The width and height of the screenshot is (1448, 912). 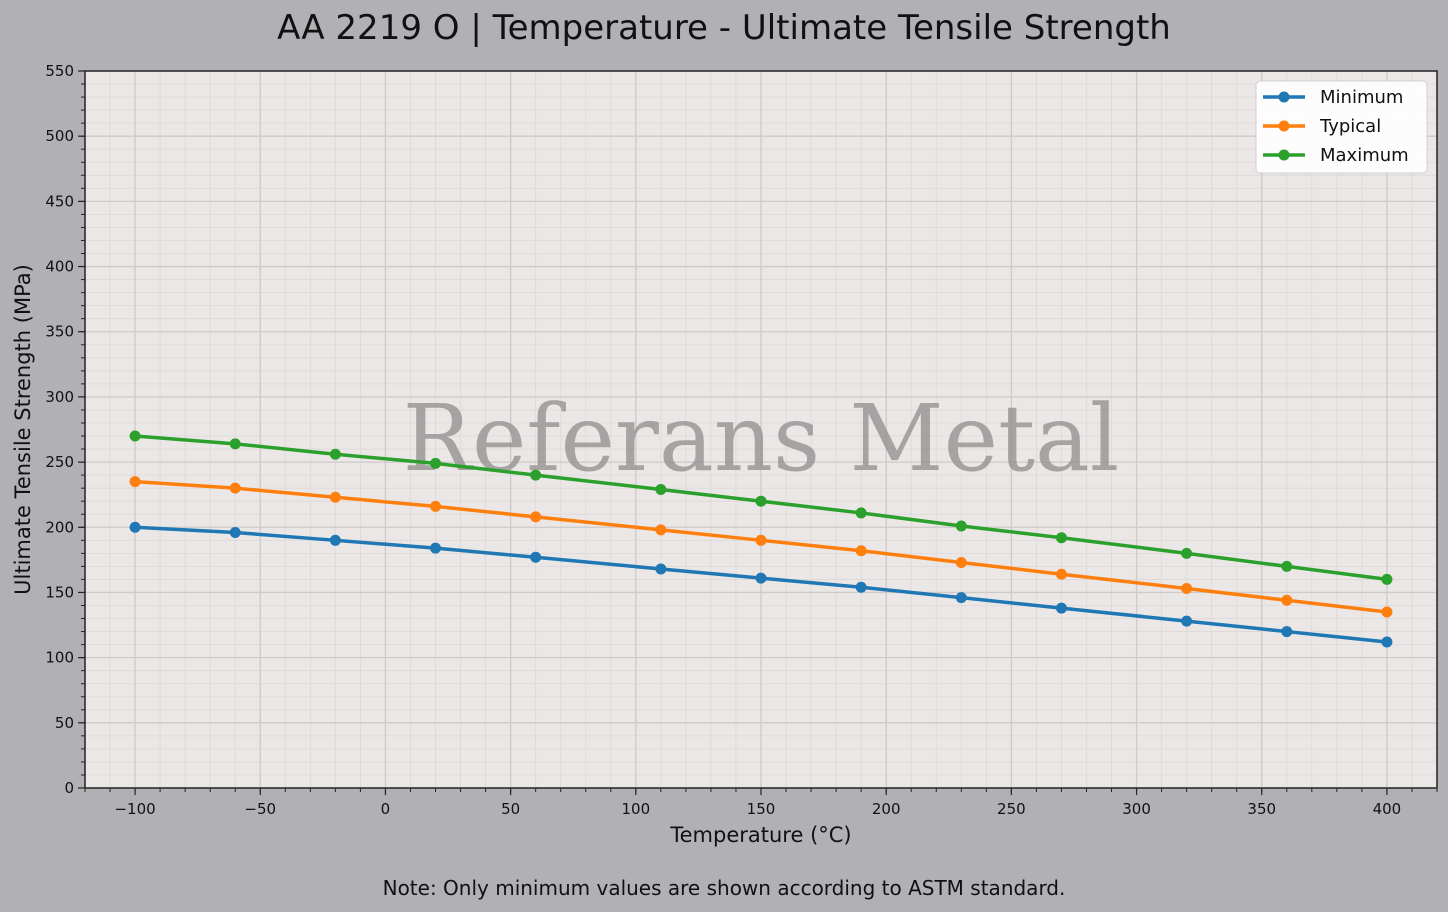 What do you see at coordinates (59, 527) in the screenshot?
I see `y-tick-label: 200` at bounding box center [59, 527].